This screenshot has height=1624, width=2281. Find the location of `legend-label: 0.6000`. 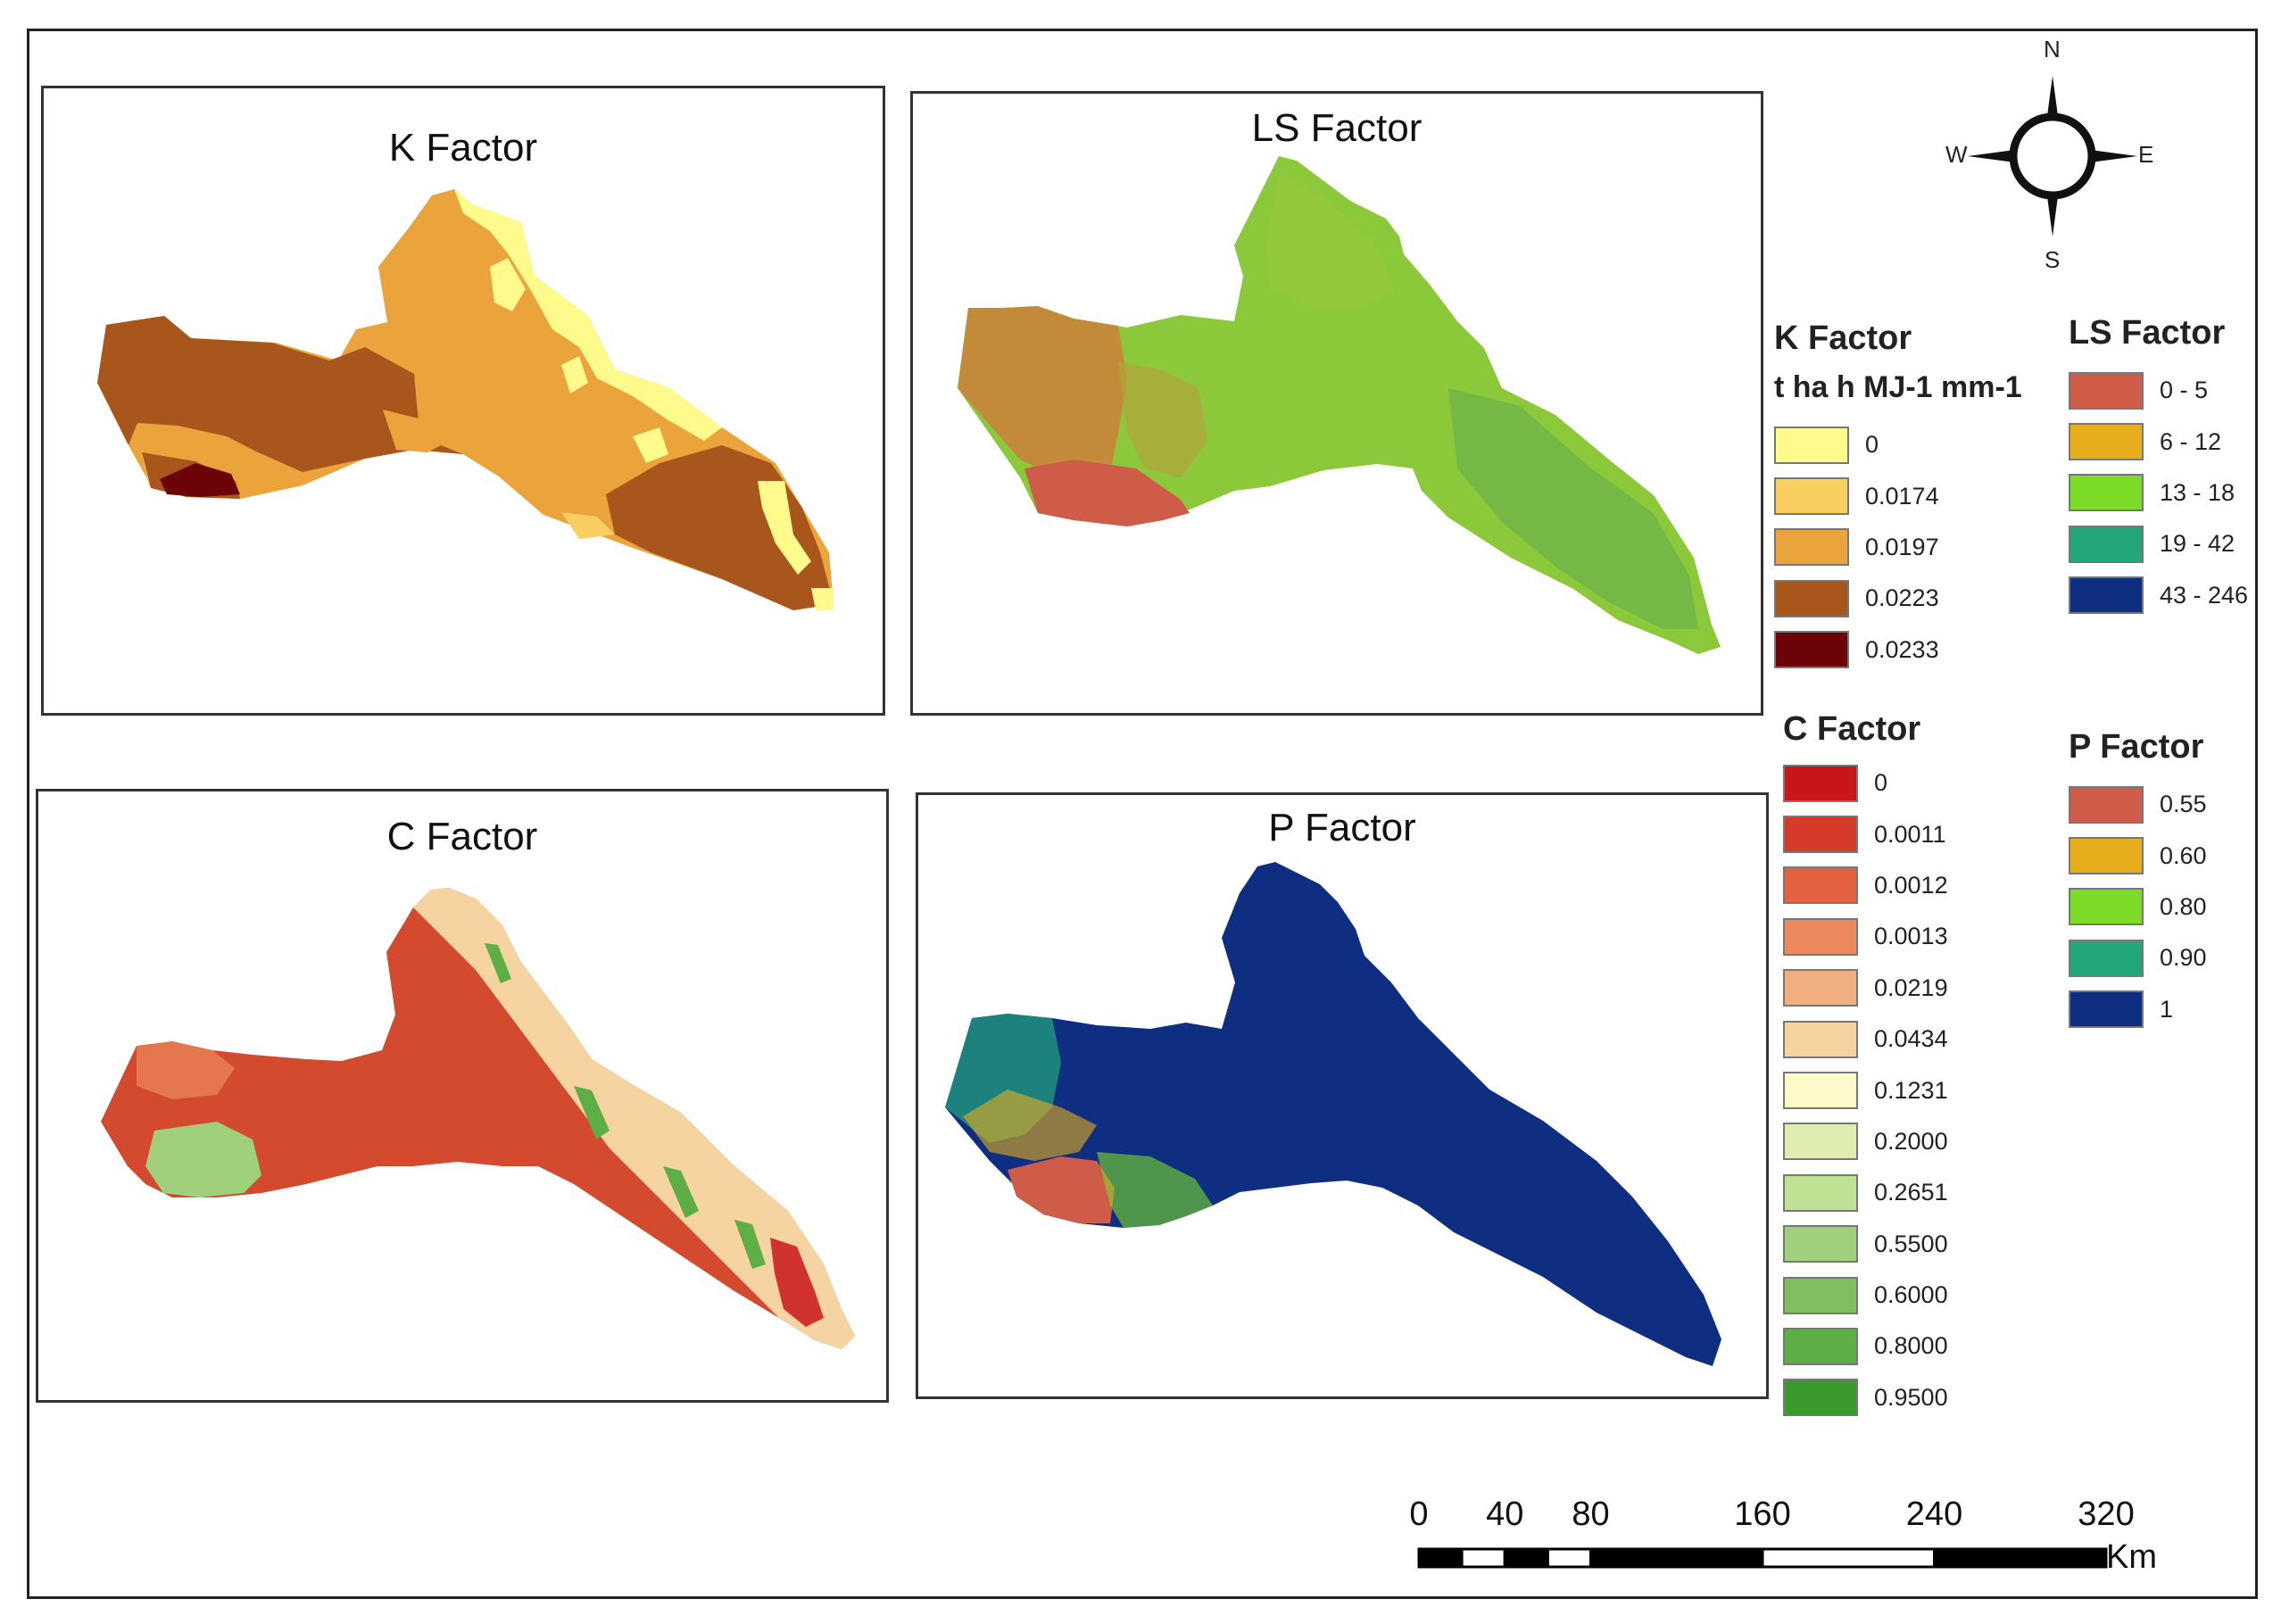

legend-label: 0.6000 is located at coordinates (1911, 1295).